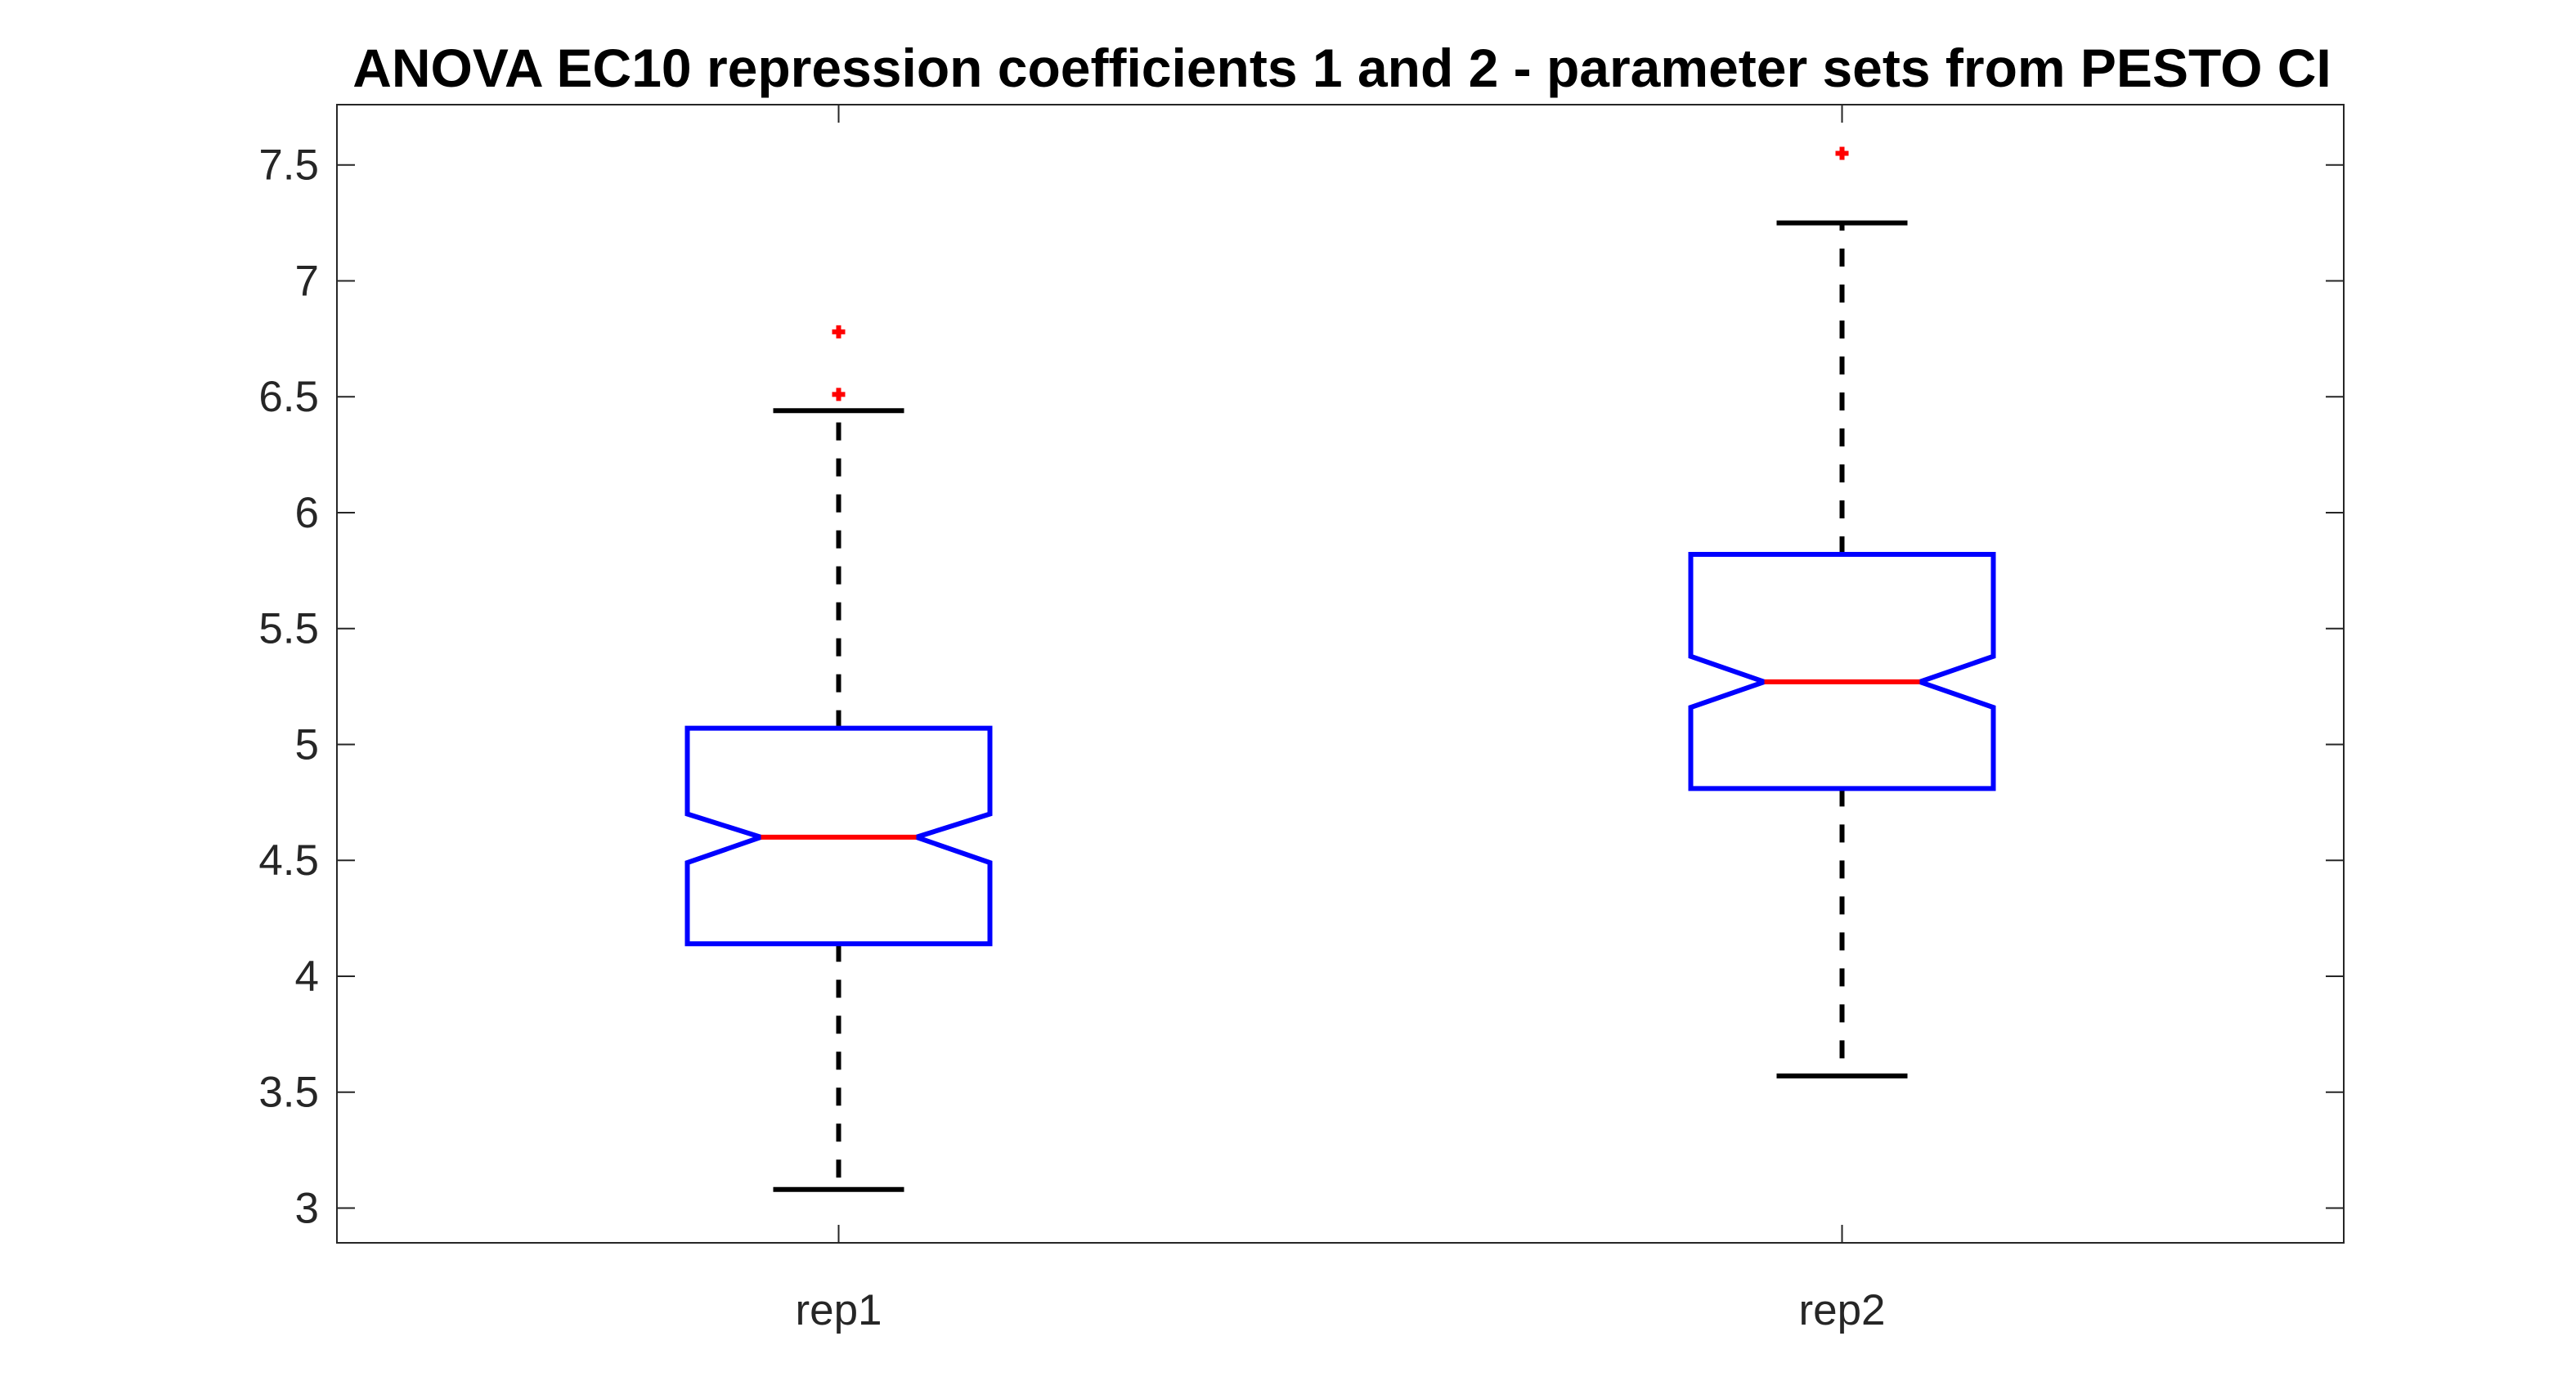 This screenshot has width=2576, height=1390. Describe the element at coordinates (1842, 1310) in the screenshot. I see `x-tick-label: rep2` at that location.